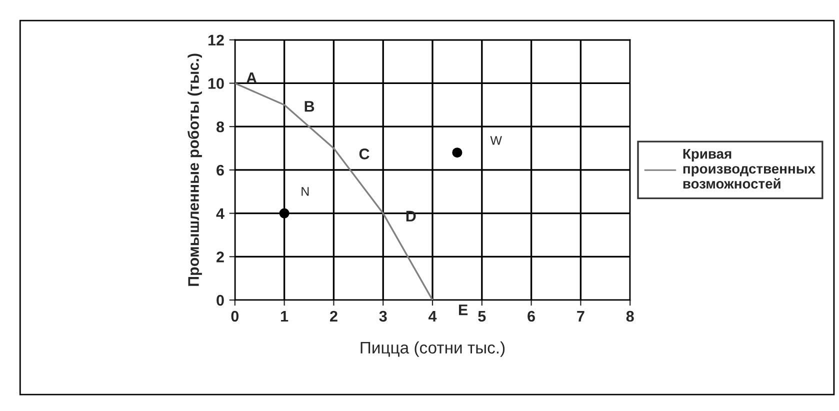  Describe the element at coordinates (496, 140) in the screenshot. I see `annotation: W` at that location.